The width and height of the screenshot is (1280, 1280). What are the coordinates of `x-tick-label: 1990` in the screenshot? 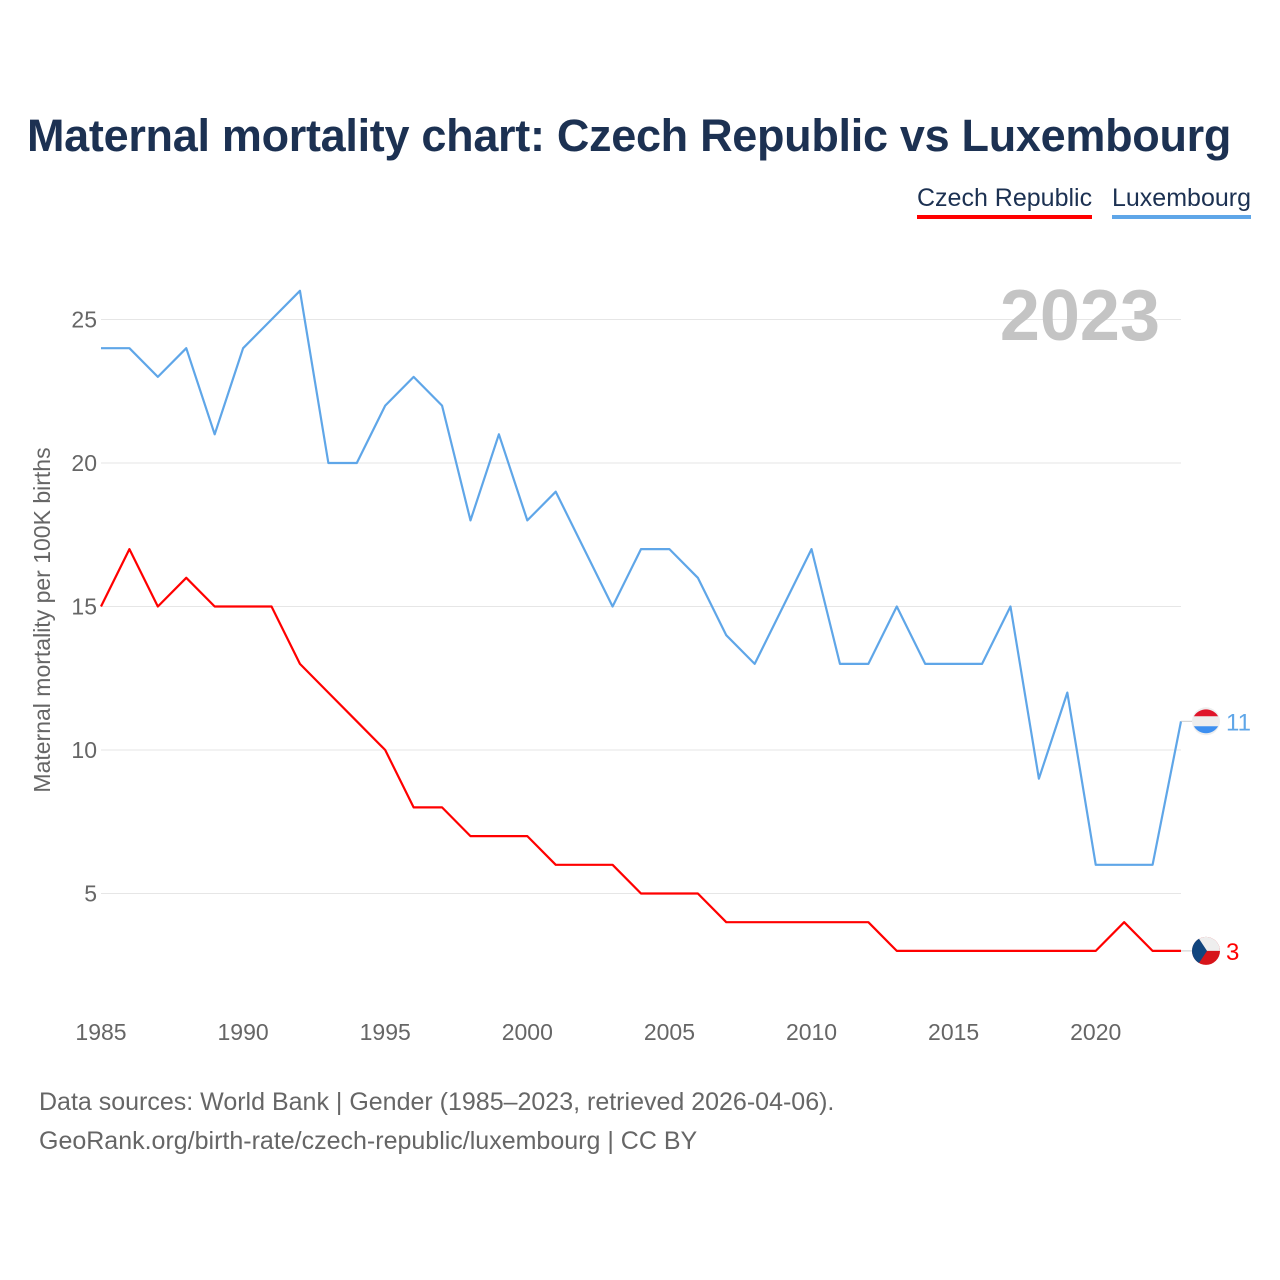 It's located at (243, 1032).